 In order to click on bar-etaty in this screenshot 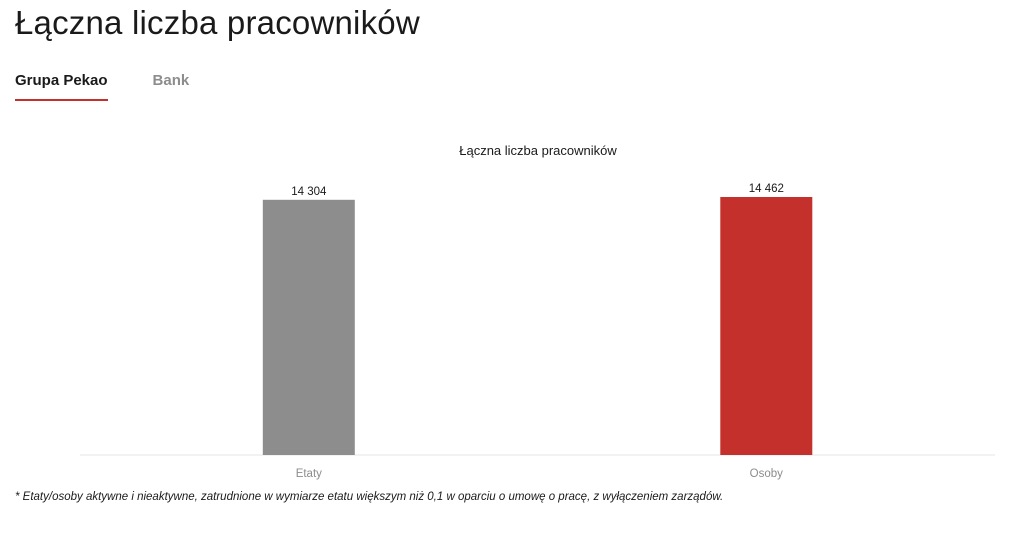, I will do `click(308, 327)`.